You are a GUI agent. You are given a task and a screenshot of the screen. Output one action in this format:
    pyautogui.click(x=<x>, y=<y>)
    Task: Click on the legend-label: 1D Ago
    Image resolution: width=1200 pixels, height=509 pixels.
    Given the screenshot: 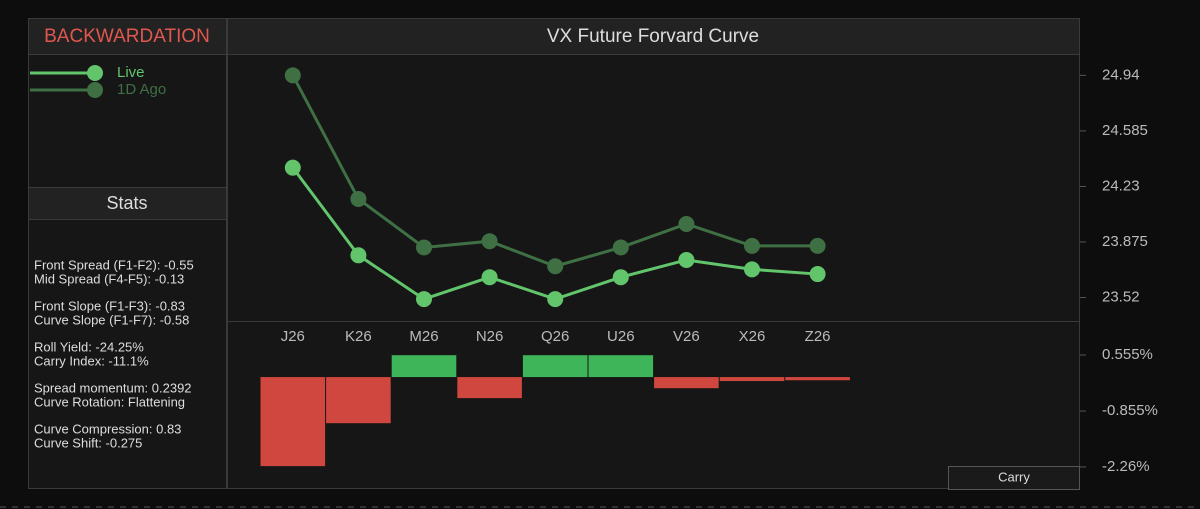 What is the action you would take?
    pyautogui.click(x=141, y=89)
    